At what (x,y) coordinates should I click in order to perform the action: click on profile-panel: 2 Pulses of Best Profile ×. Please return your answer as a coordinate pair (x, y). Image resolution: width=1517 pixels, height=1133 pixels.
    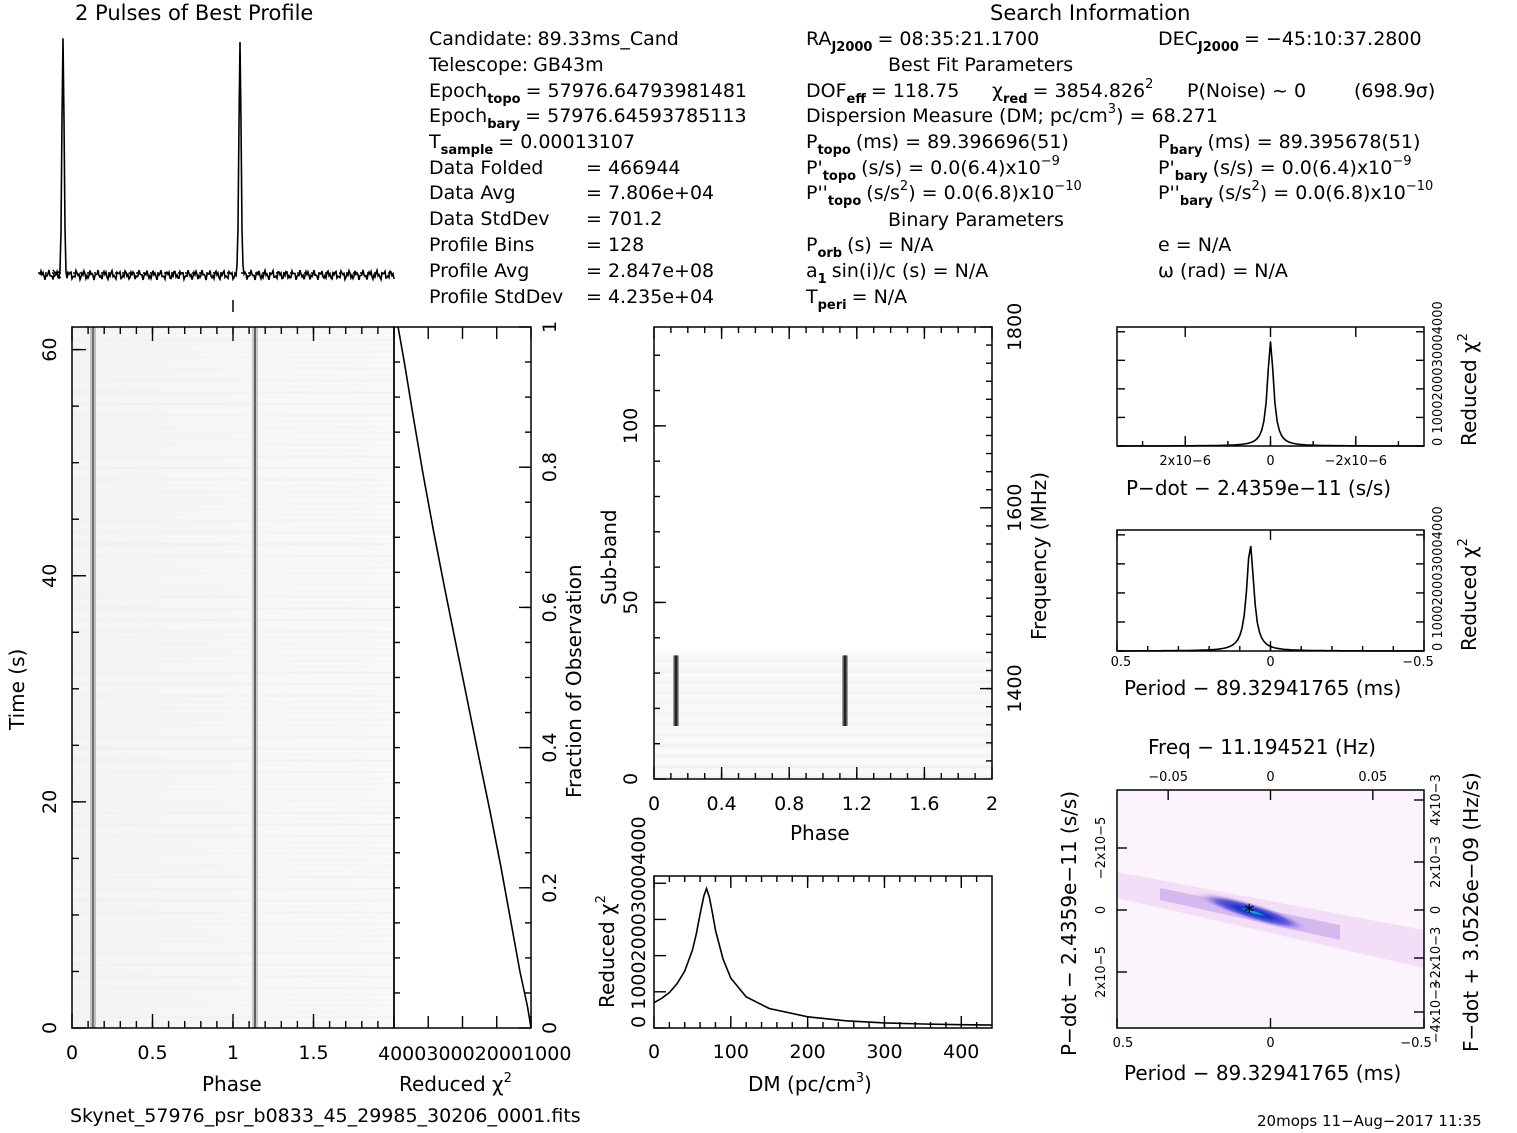
    Looking at the image, I should click on (216, 156).